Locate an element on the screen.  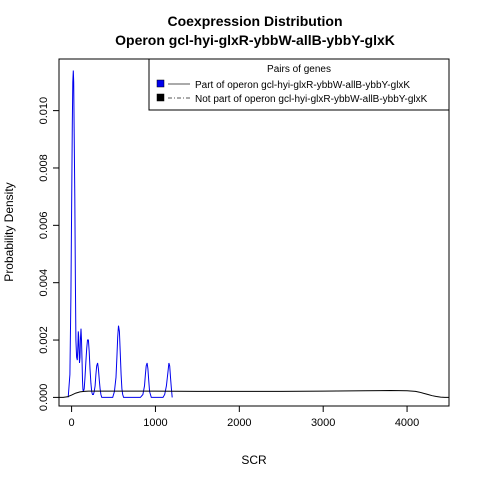
legend-title: Pairs of genes is located at coordinates (299, 69).